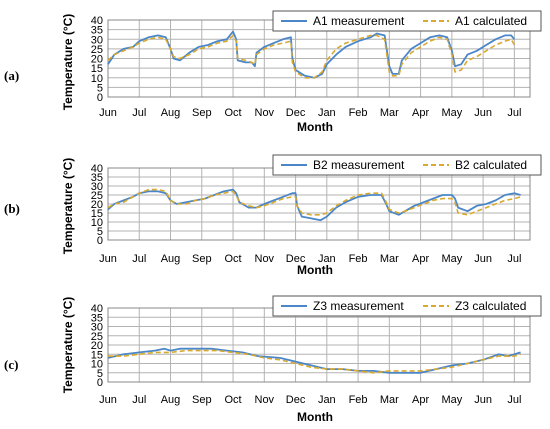 This screenshot has height=429, width=550. What do you see at coordinates (11, 75) in the screenshot?
I see `panel-label: (a)` at bounding box center [11, 75].